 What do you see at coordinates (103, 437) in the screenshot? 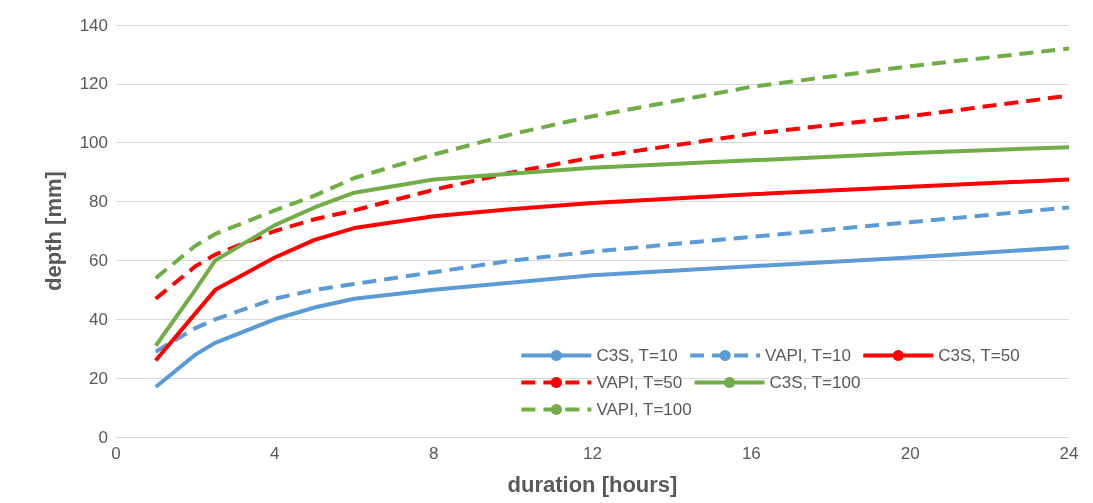
I see `y-tick-label: 0` at bounding box center [103, 437].